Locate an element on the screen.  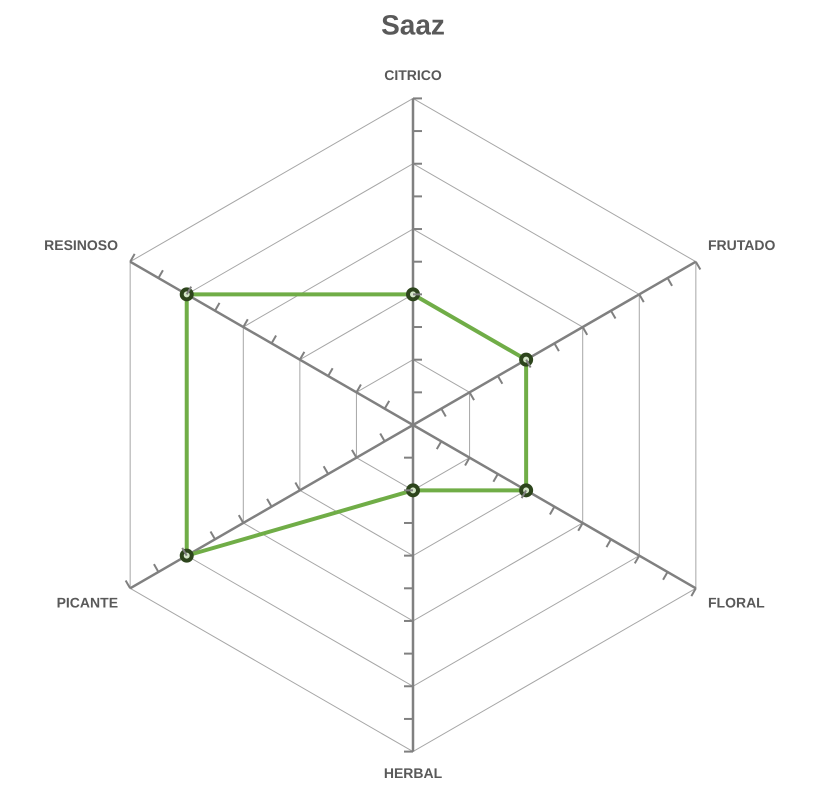
chart-title: Saaz is located at coordinates (413, 25).